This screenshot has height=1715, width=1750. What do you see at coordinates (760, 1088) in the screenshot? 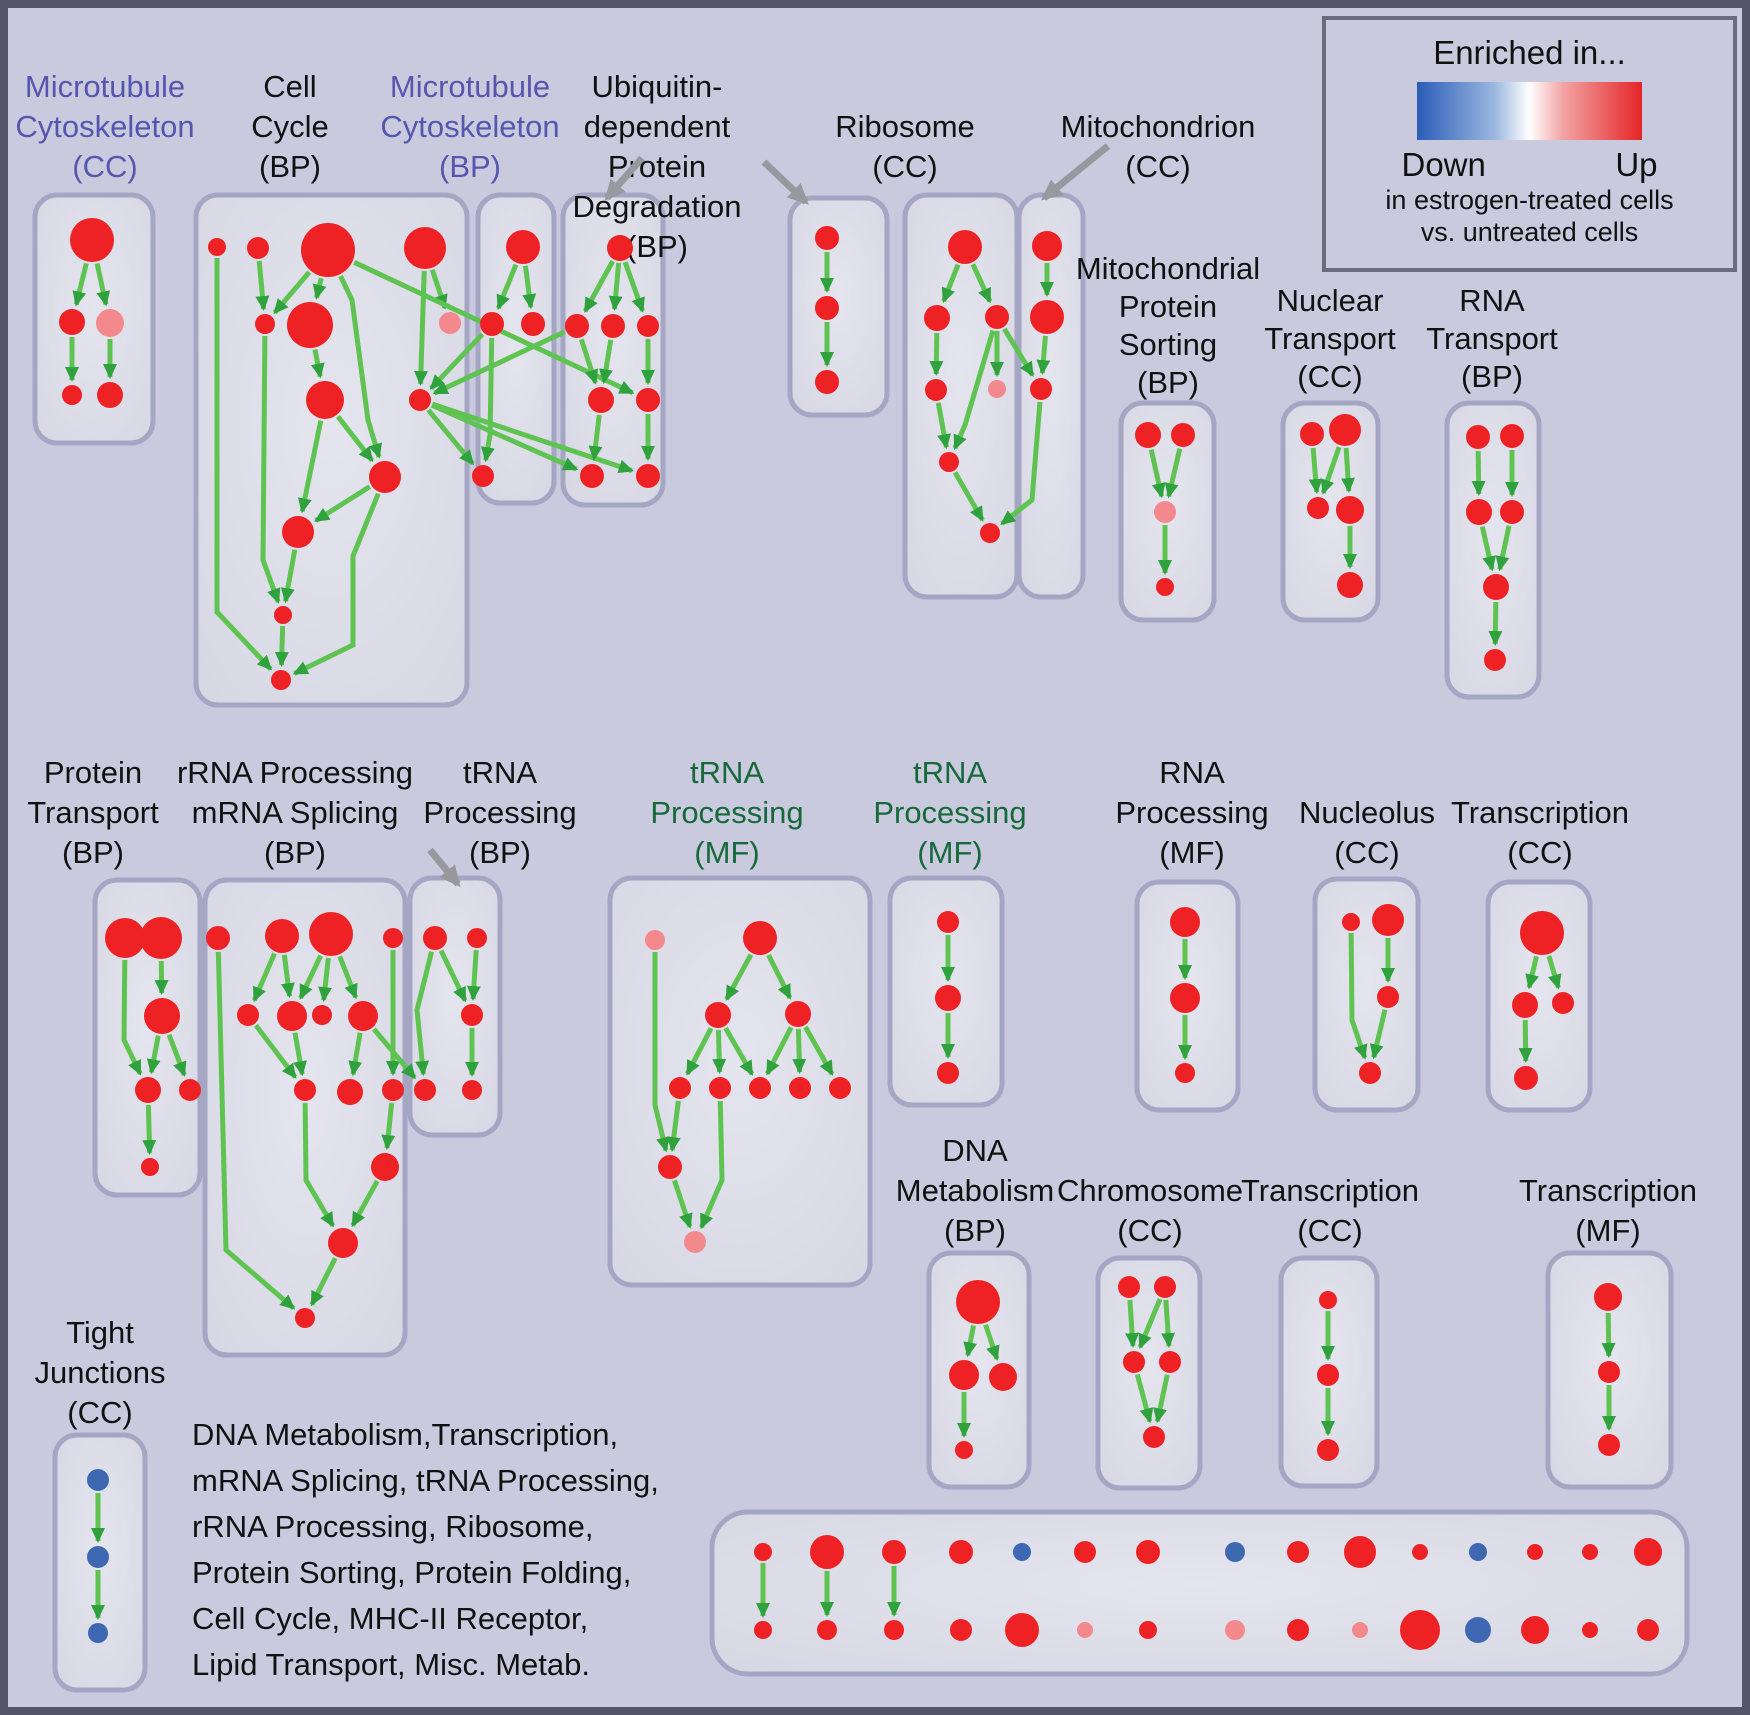
I see `node-tm7` at bounding box center [760, 1088].